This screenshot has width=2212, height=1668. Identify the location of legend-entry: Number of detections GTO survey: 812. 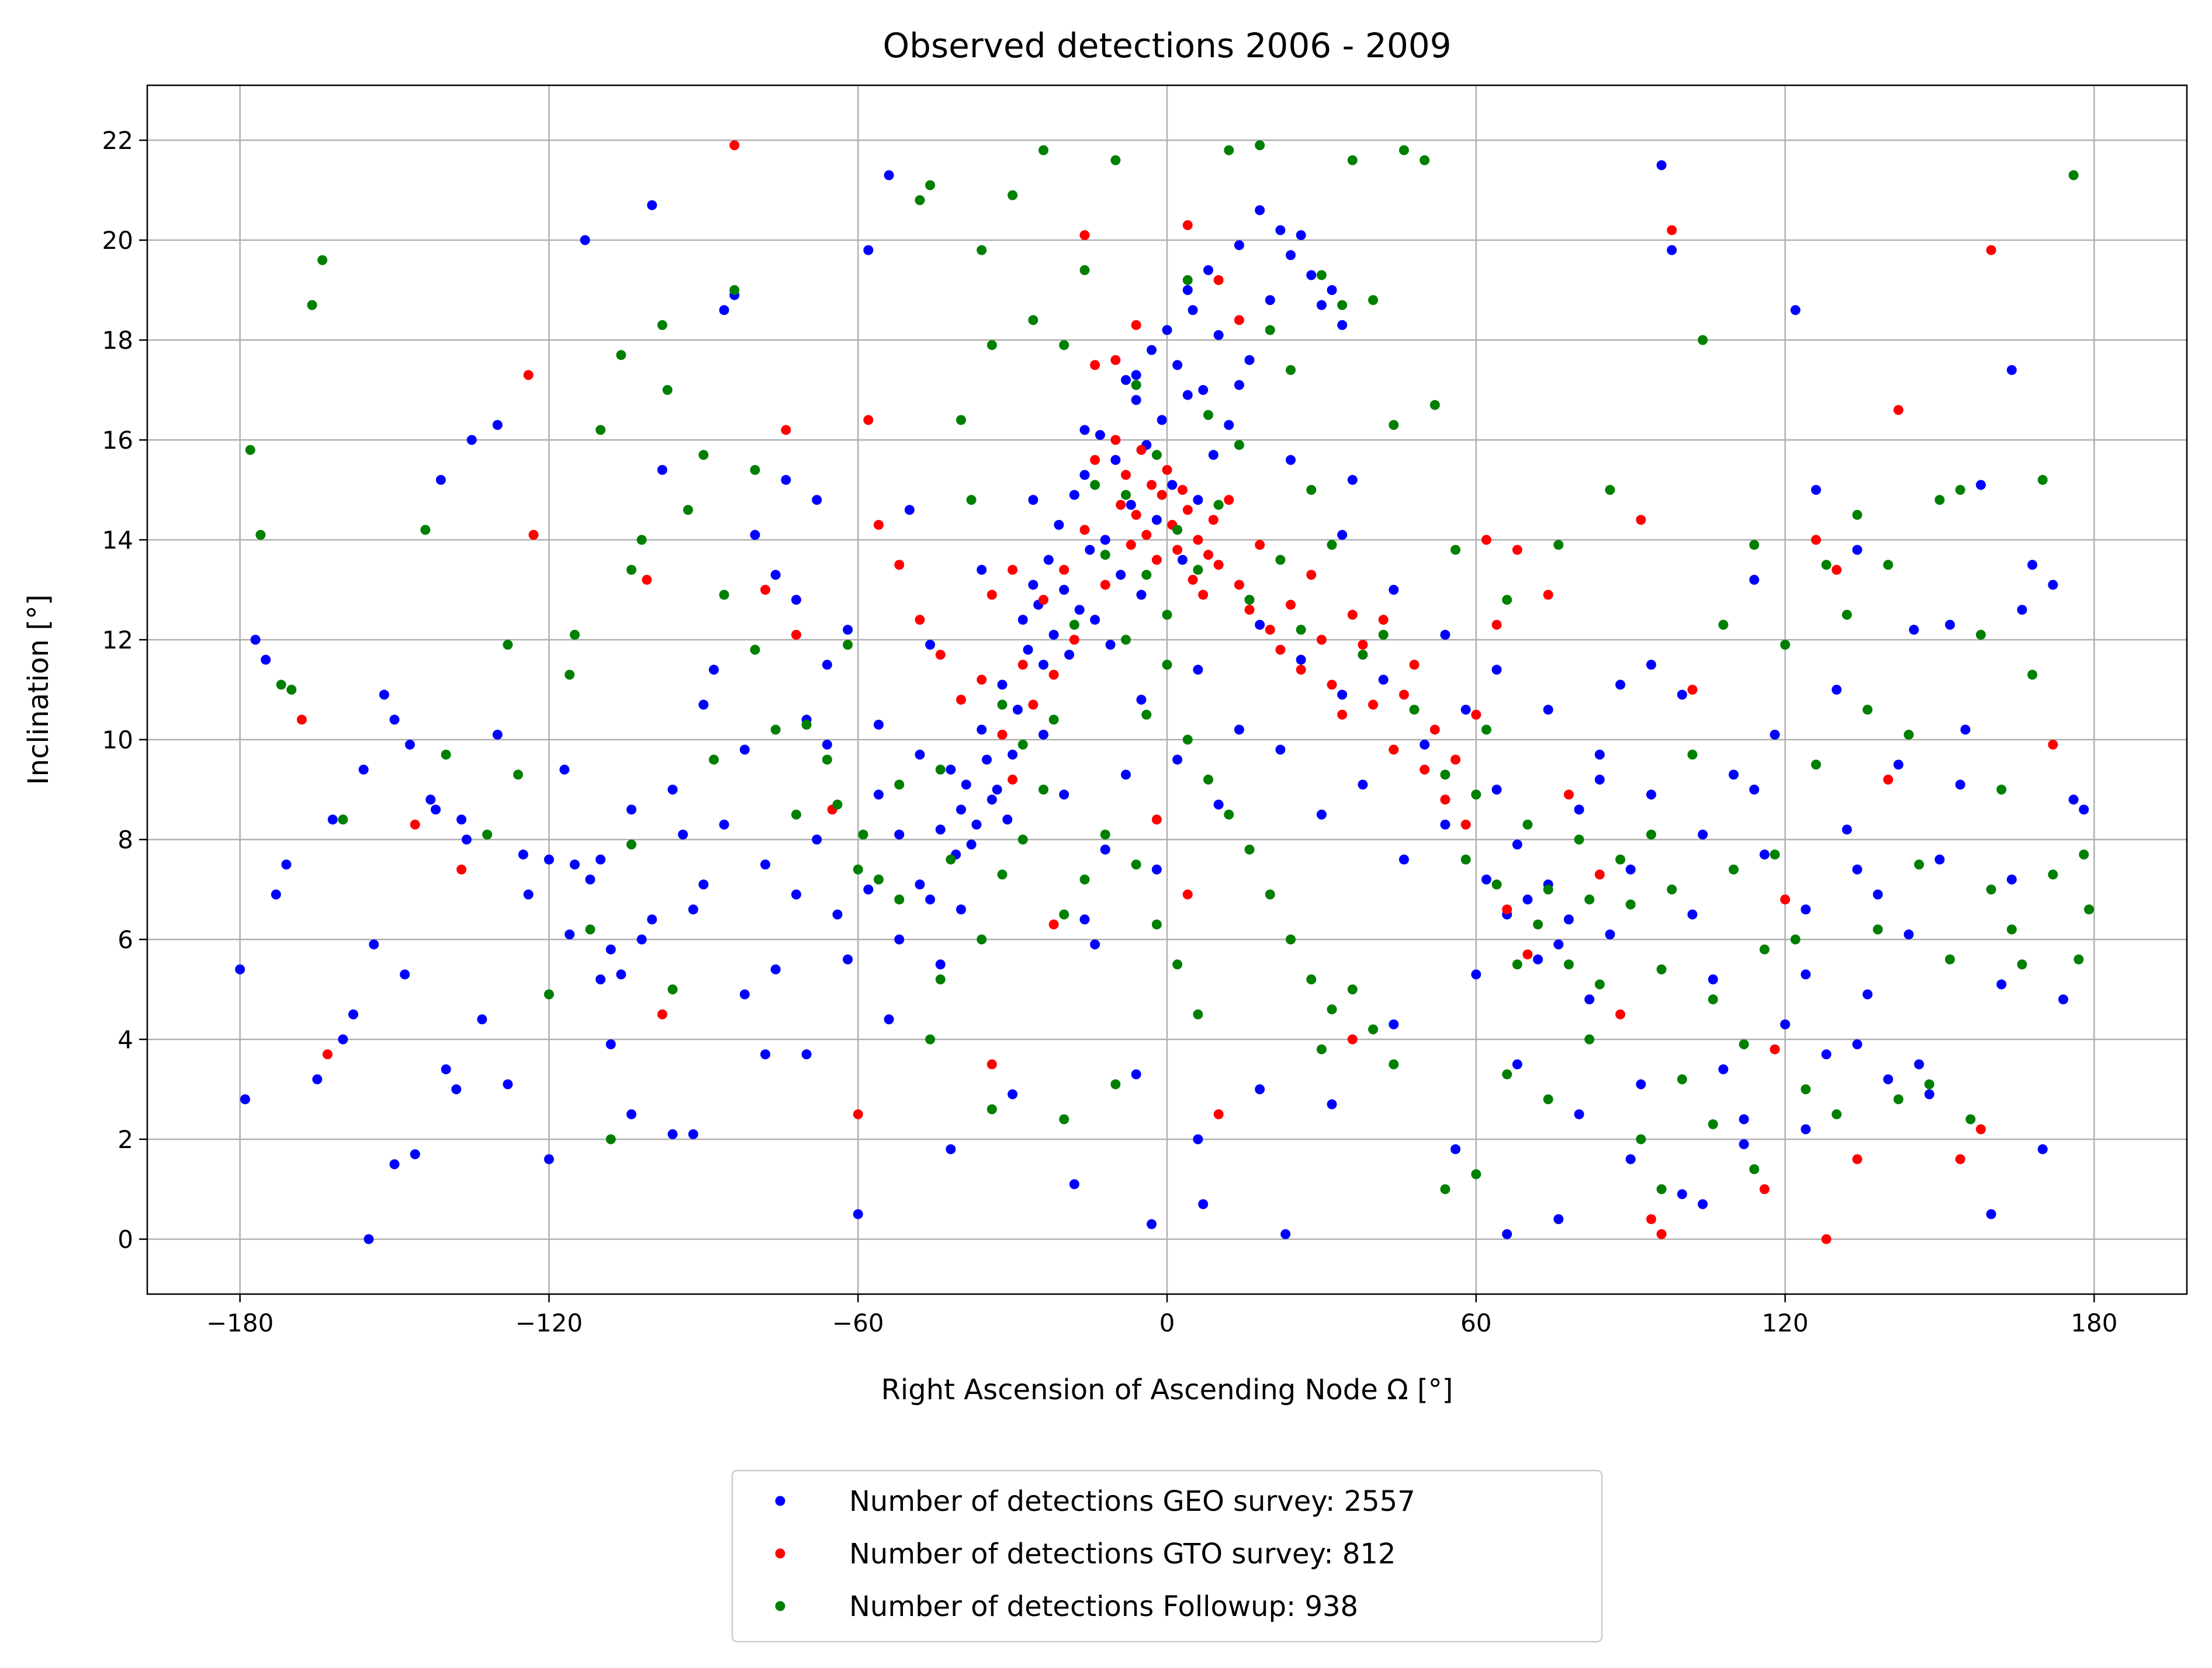
(1122, 1554).